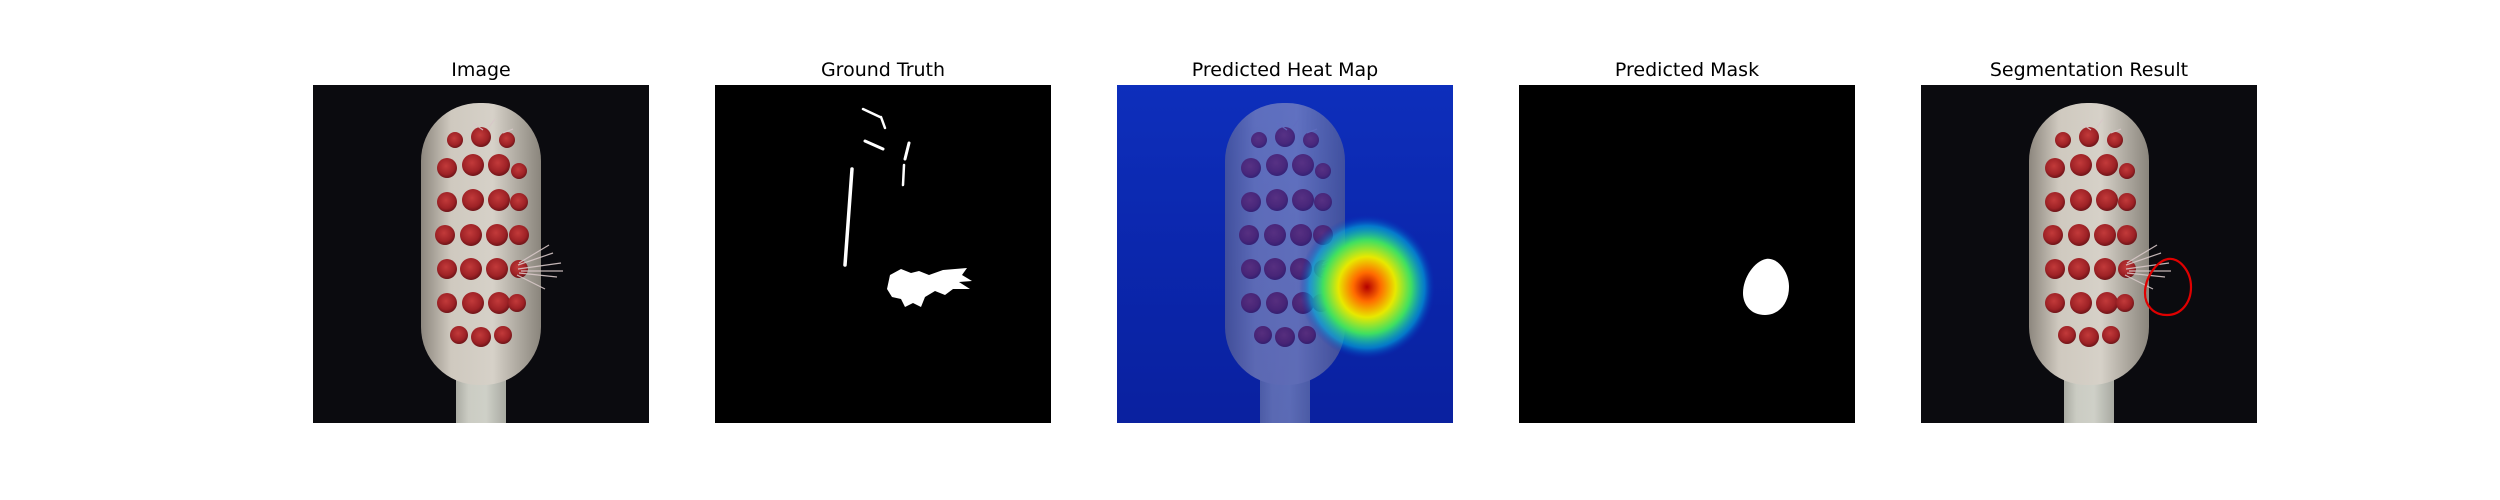 The height and width of the screenshot is (500, 2500). I want to click on predicted-mask, so click(1687, 254).